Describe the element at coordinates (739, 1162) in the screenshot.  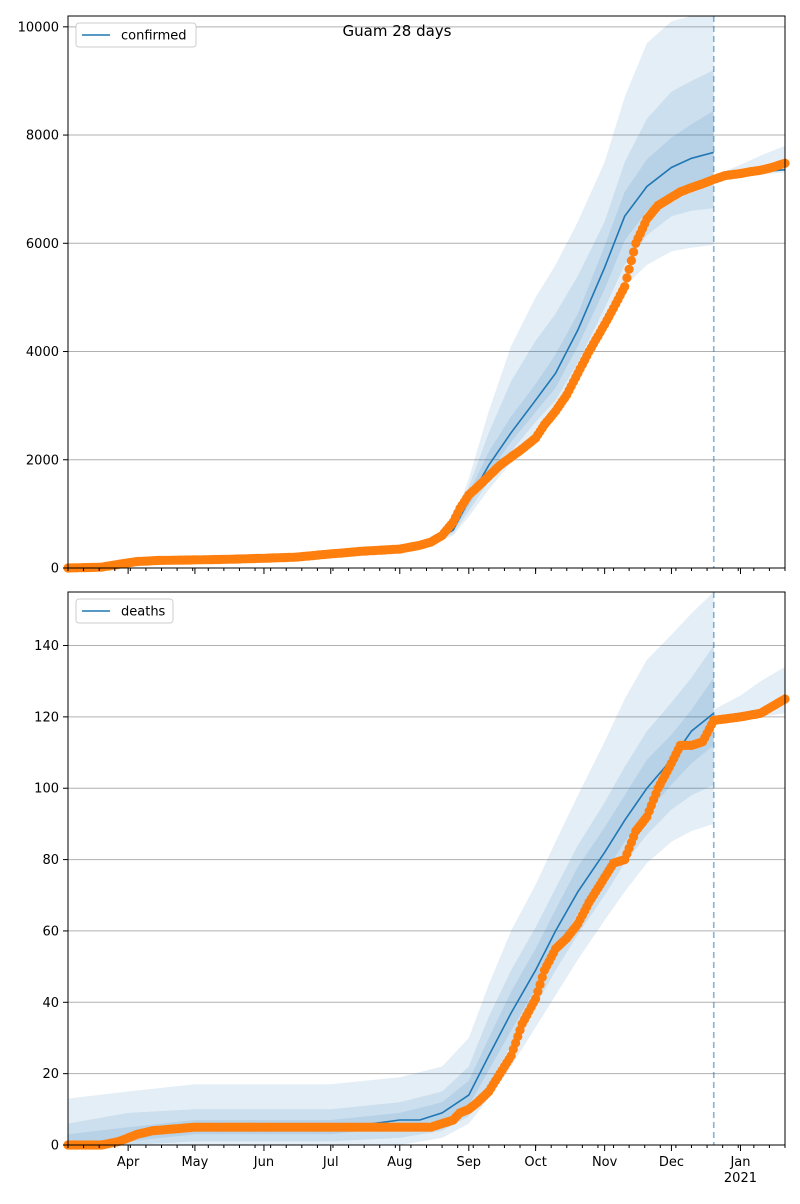
I see `xtick-label: Jan` at that location.